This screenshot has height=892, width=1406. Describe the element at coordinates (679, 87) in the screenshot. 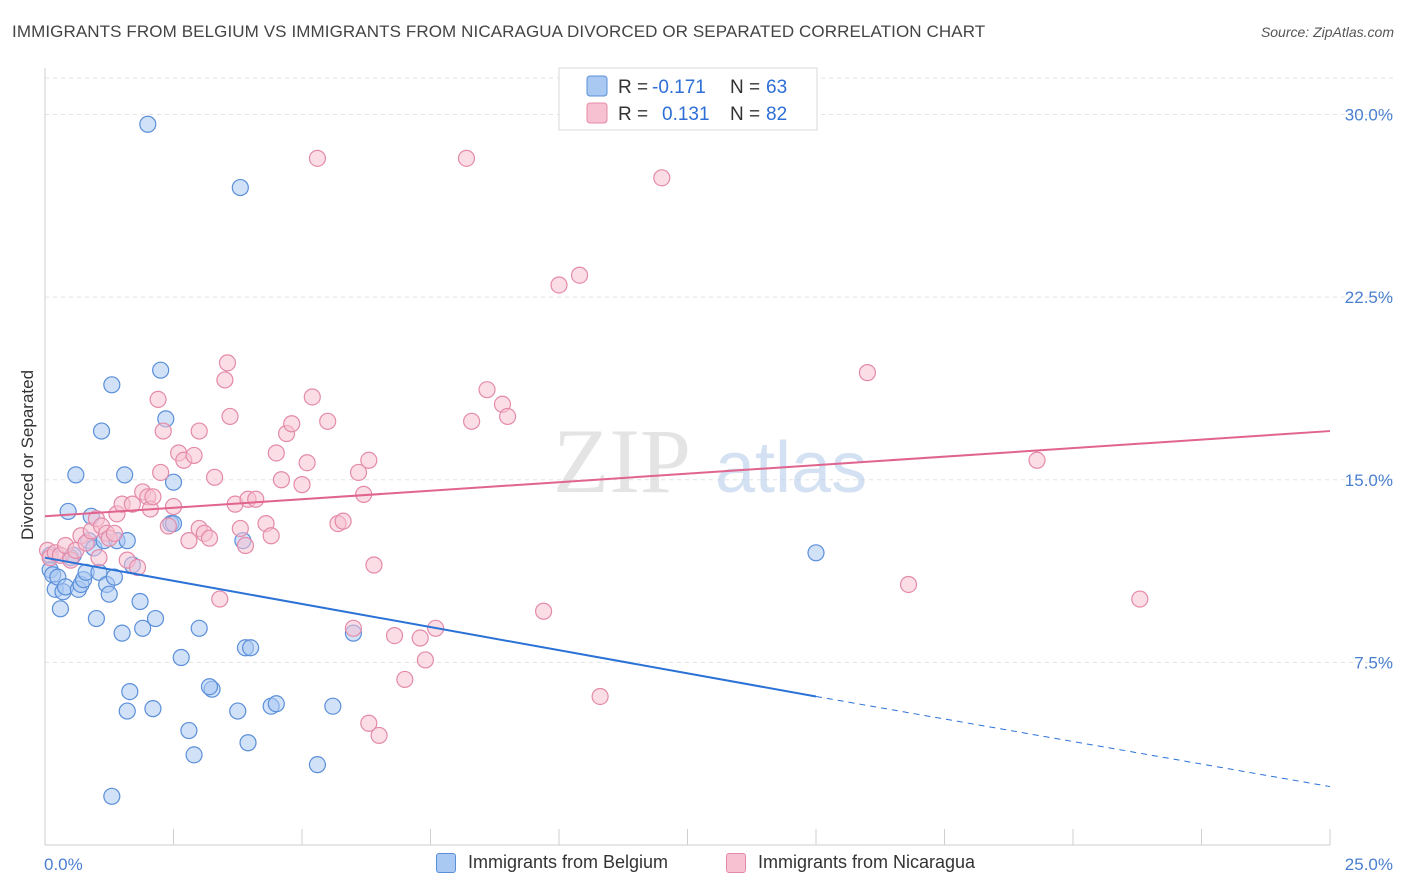

I see `legend-r-value-belgium: -0.171` at that location.